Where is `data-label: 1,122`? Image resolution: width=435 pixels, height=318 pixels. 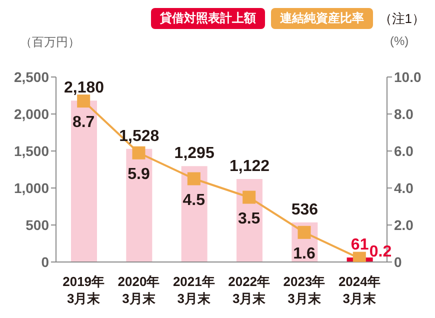 data-label: 1,122 is located at coordinates (249, 166).